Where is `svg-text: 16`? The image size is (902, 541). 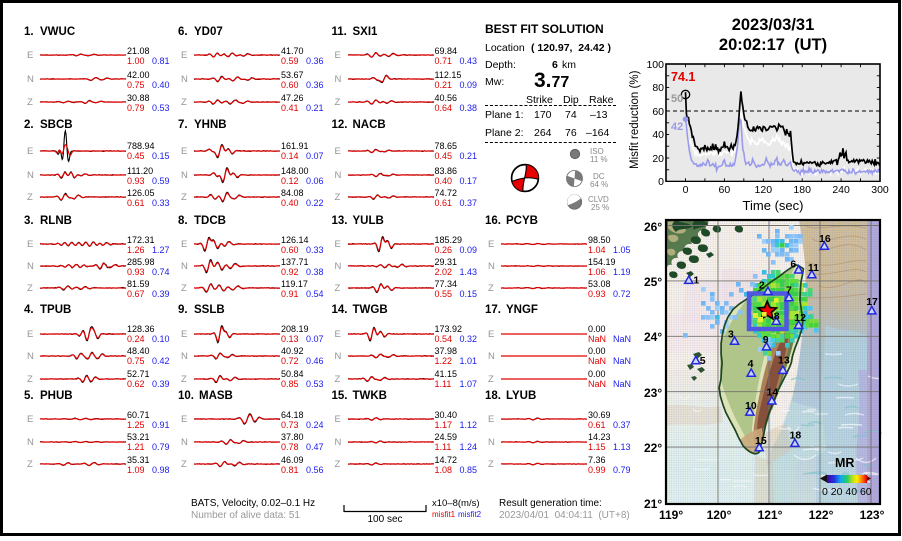
svg-text: 16 is located at coordinates (825, 239).